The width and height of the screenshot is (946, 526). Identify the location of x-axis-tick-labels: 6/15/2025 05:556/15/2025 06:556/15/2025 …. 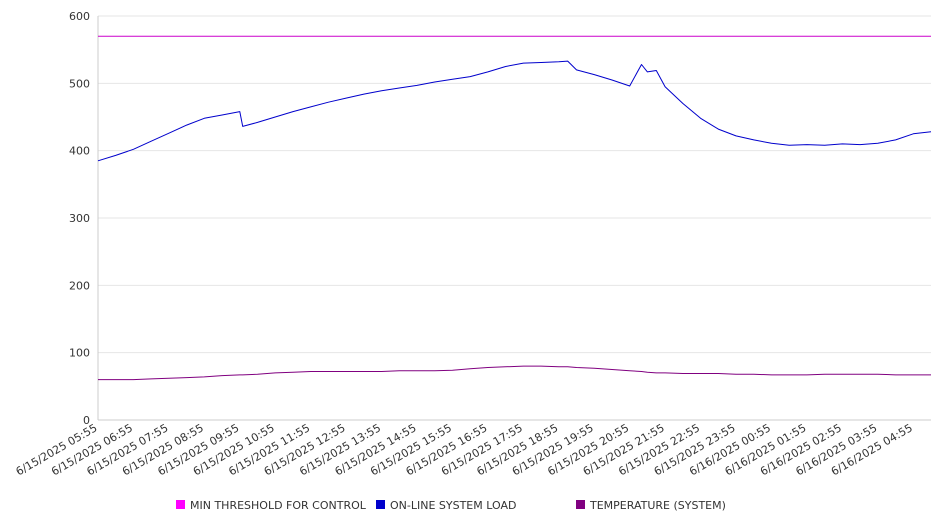
(464, 449).